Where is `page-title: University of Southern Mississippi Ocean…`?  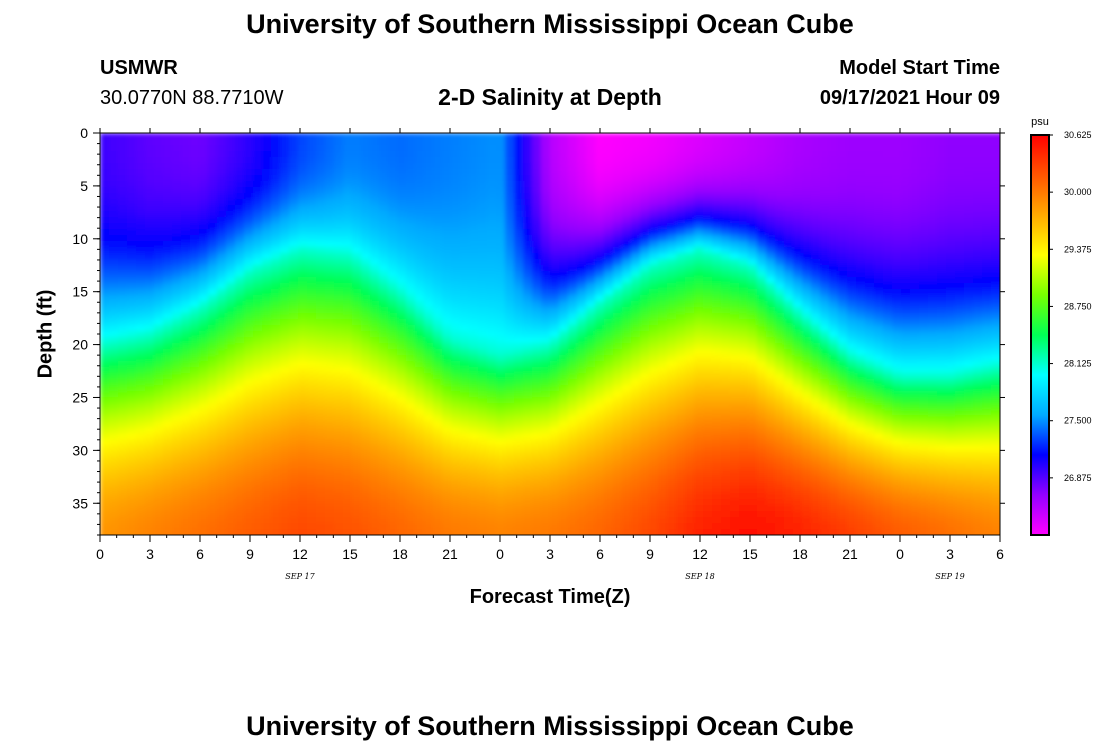 page-title: University of Southern Mississippi Ocean… is located at coordinates (550, 24).